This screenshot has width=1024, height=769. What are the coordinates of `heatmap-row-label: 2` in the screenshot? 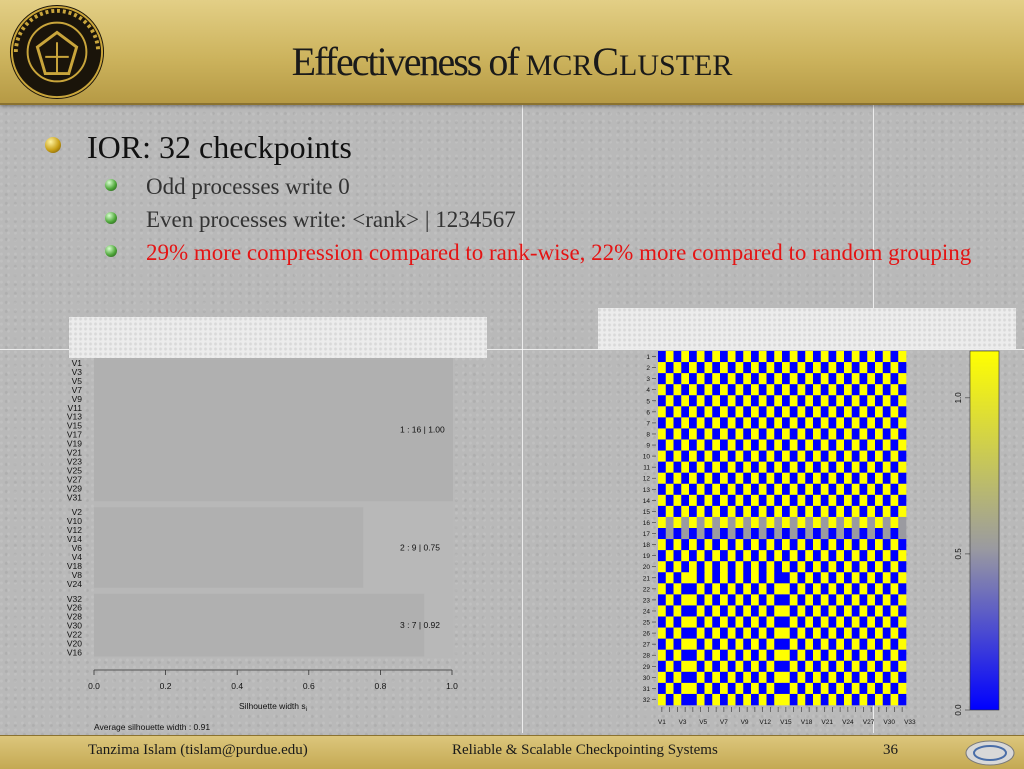 It's located at (648, 368).